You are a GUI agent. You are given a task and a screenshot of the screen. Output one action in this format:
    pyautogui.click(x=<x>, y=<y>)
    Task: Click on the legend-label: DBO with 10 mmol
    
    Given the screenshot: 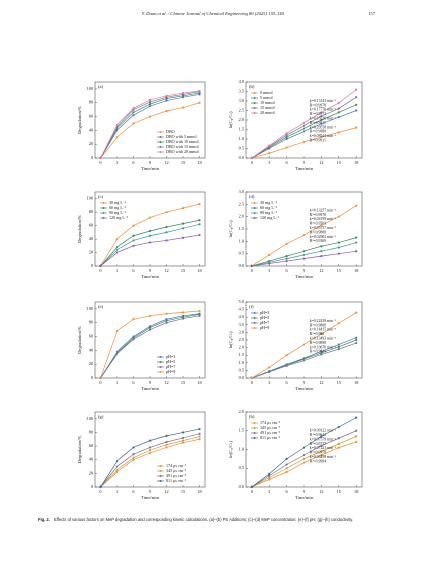 What is the action you would take?
    pyautogui.click(x=183, y=141)
    